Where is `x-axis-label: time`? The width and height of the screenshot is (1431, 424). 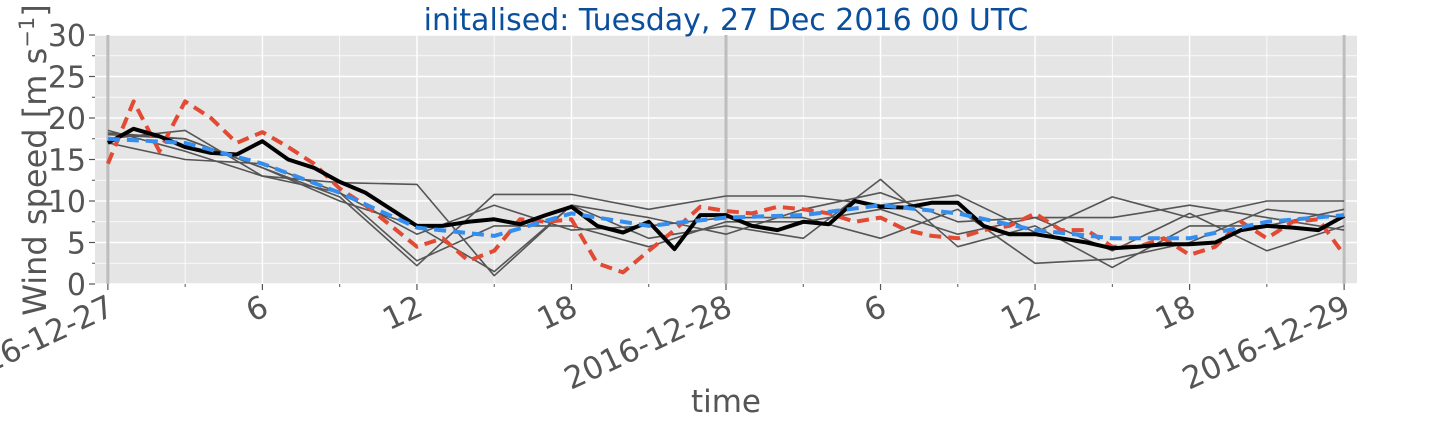
x-axis-label: time is located at coordinates (726, 402).